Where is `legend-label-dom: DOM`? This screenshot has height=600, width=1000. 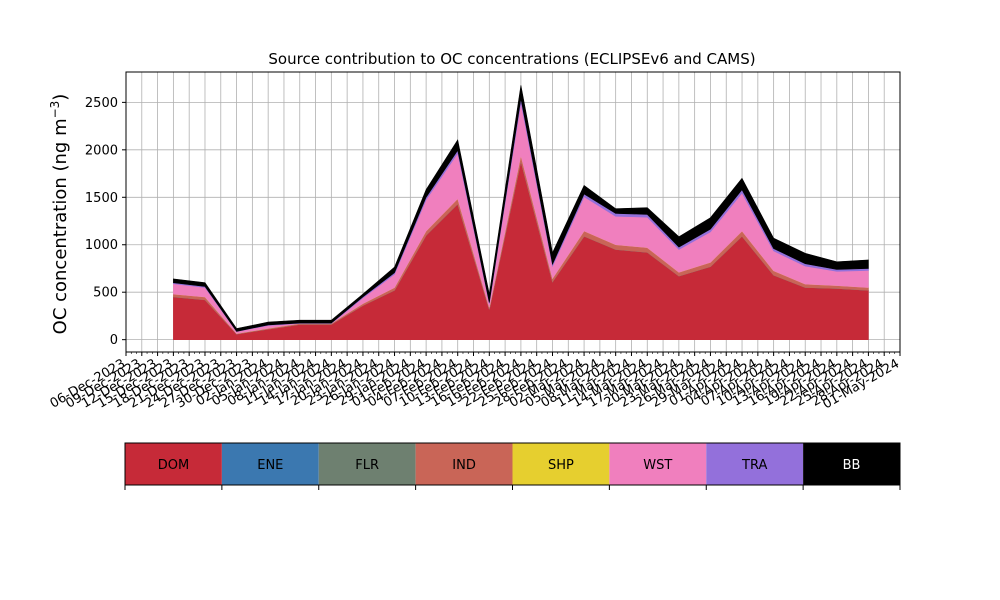
legend-label-dom: DOM is located at coordinates (173, 465).